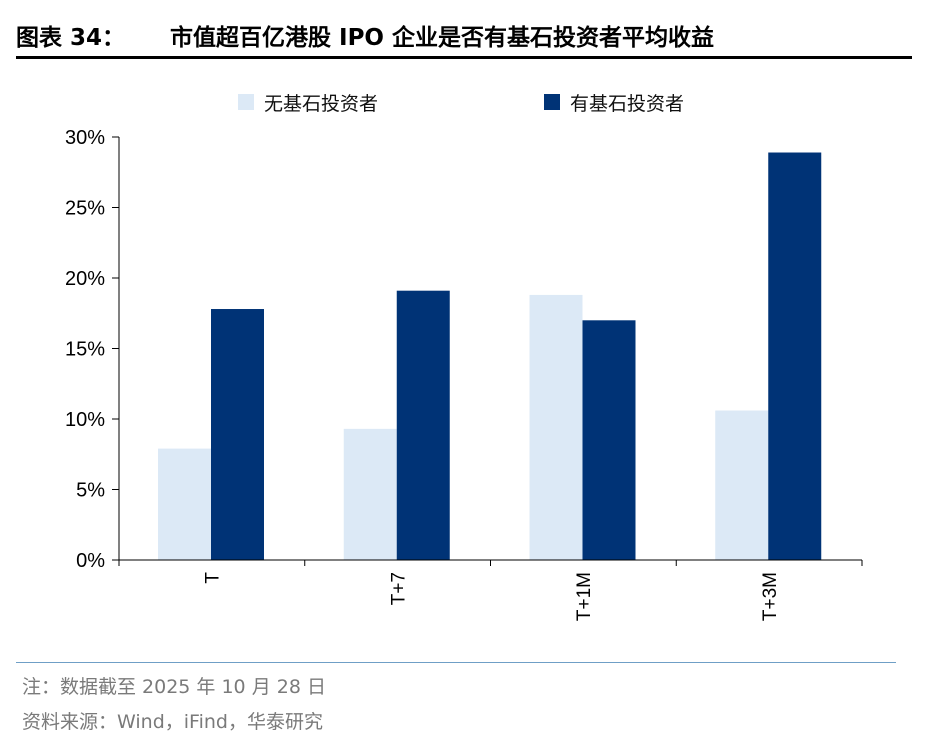  What do you see at coordinates (398, 588) in the screenshot?
I see `x-tick-label: T+7` at bounding box center [398, 588].